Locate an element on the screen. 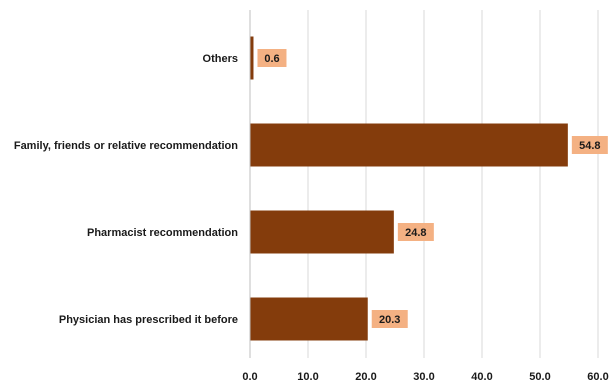 This screenshot has height=385, width=611. x-tick-label: 40.0 is located at coordinates (481, 377).